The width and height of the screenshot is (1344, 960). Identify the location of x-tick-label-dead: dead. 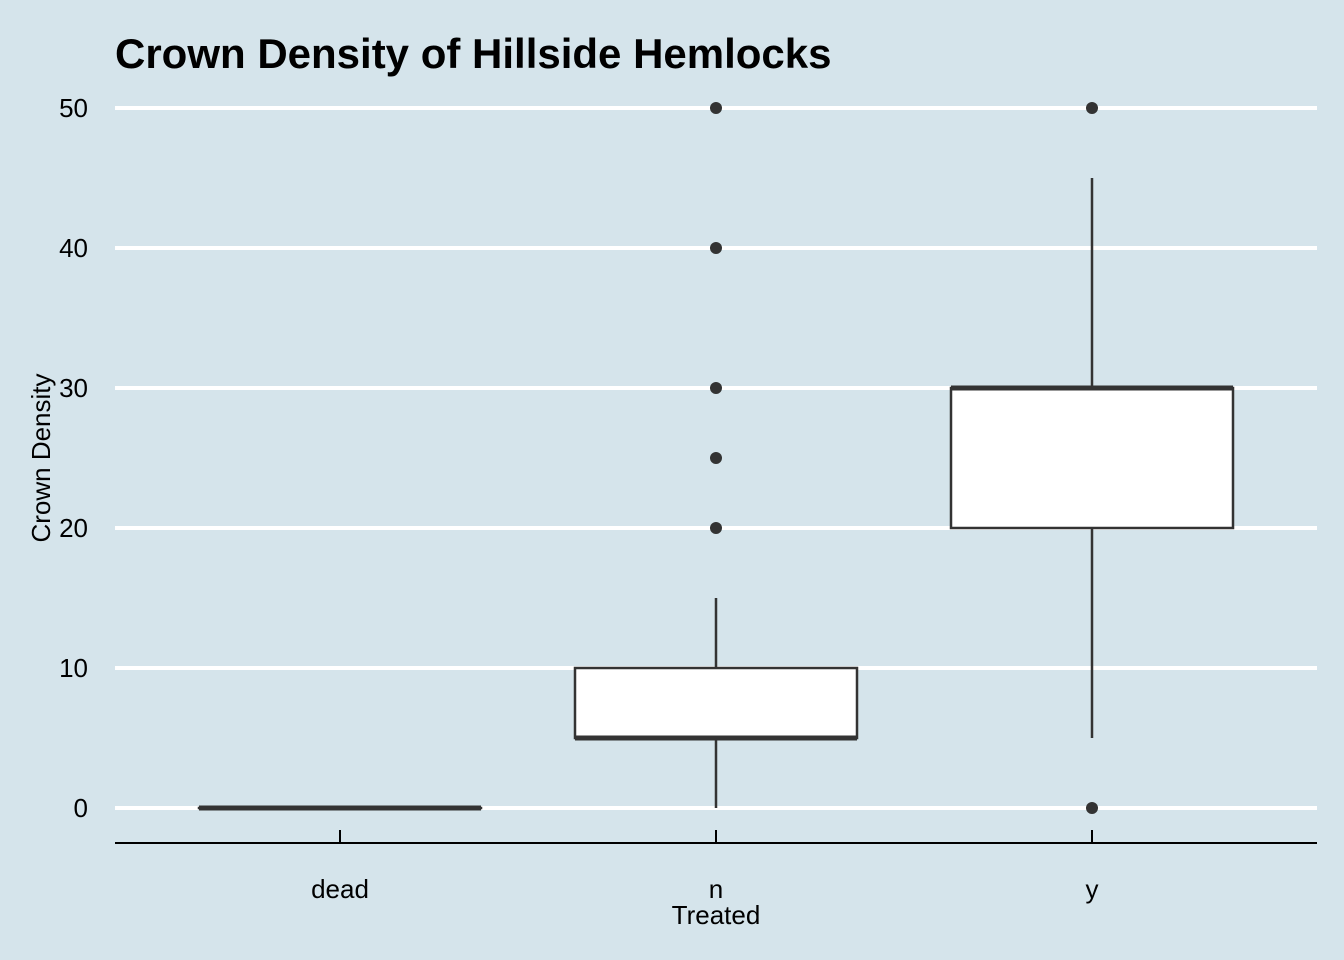
(340, 889).